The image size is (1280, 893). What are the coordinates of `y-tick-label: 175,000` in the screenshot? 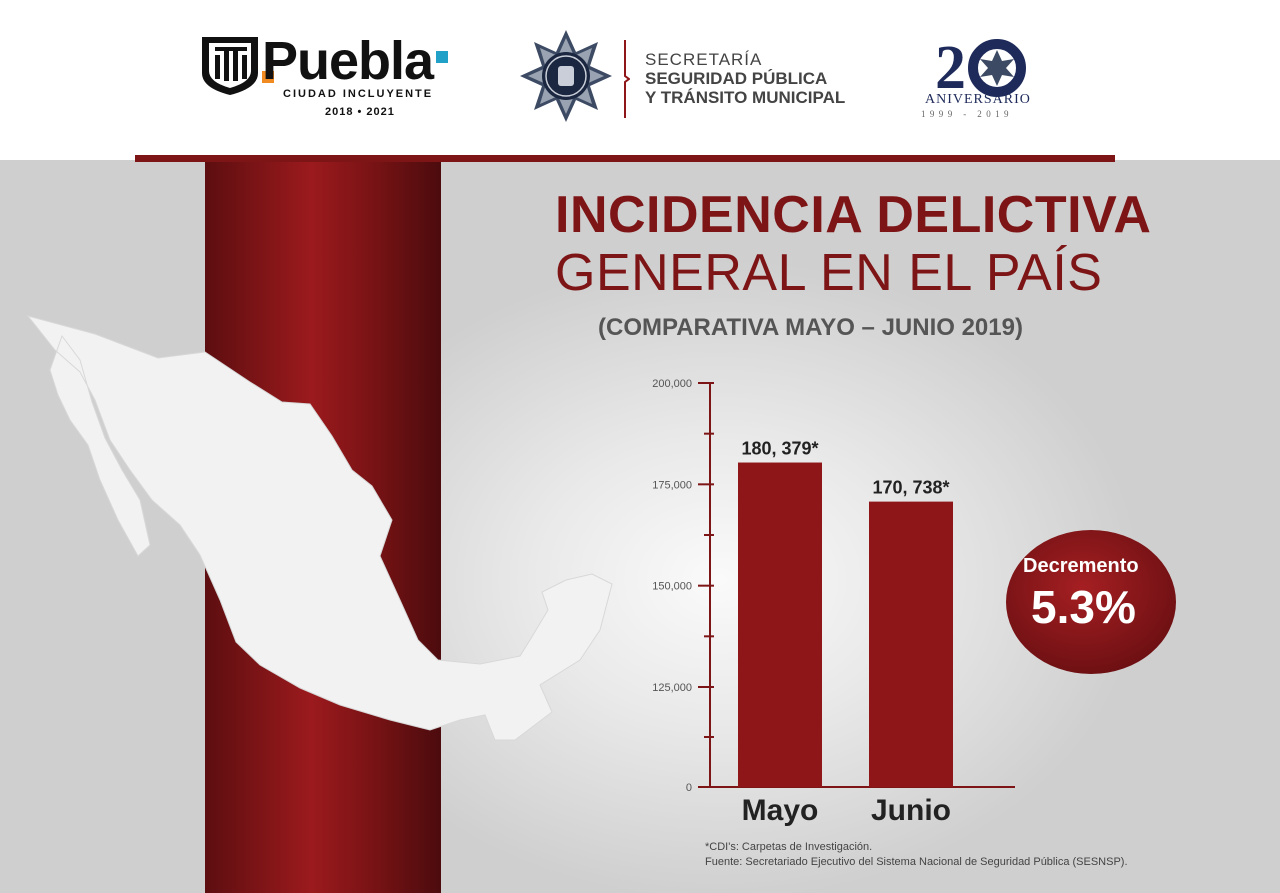 It's located at (672, 485).